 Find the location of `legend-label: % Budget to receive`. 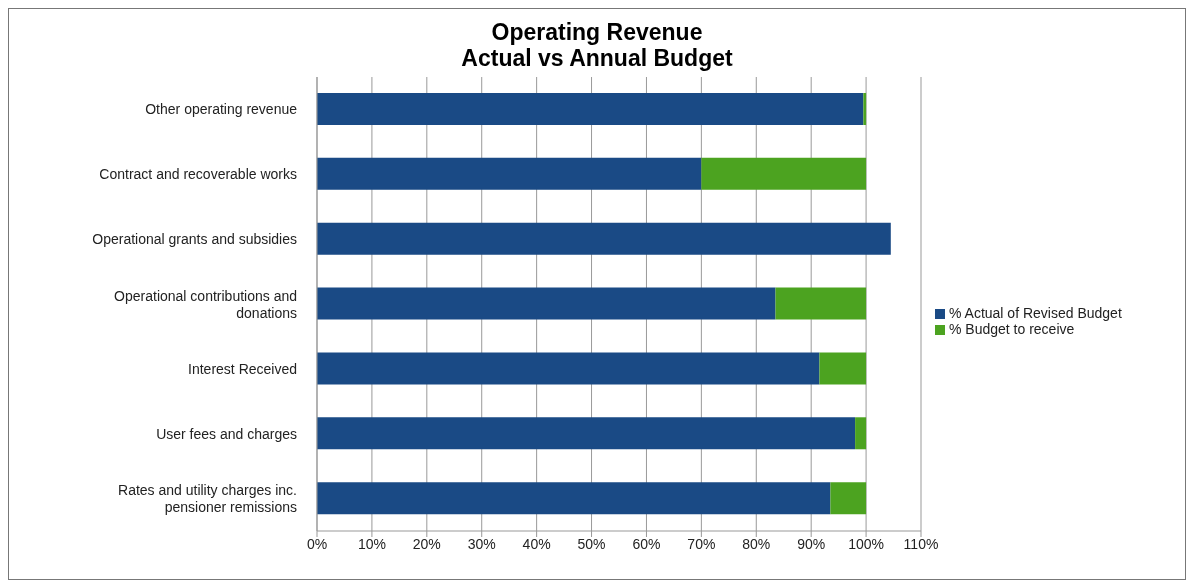

legend-label: % Budget to receive is located at coordinates (1012, 329).